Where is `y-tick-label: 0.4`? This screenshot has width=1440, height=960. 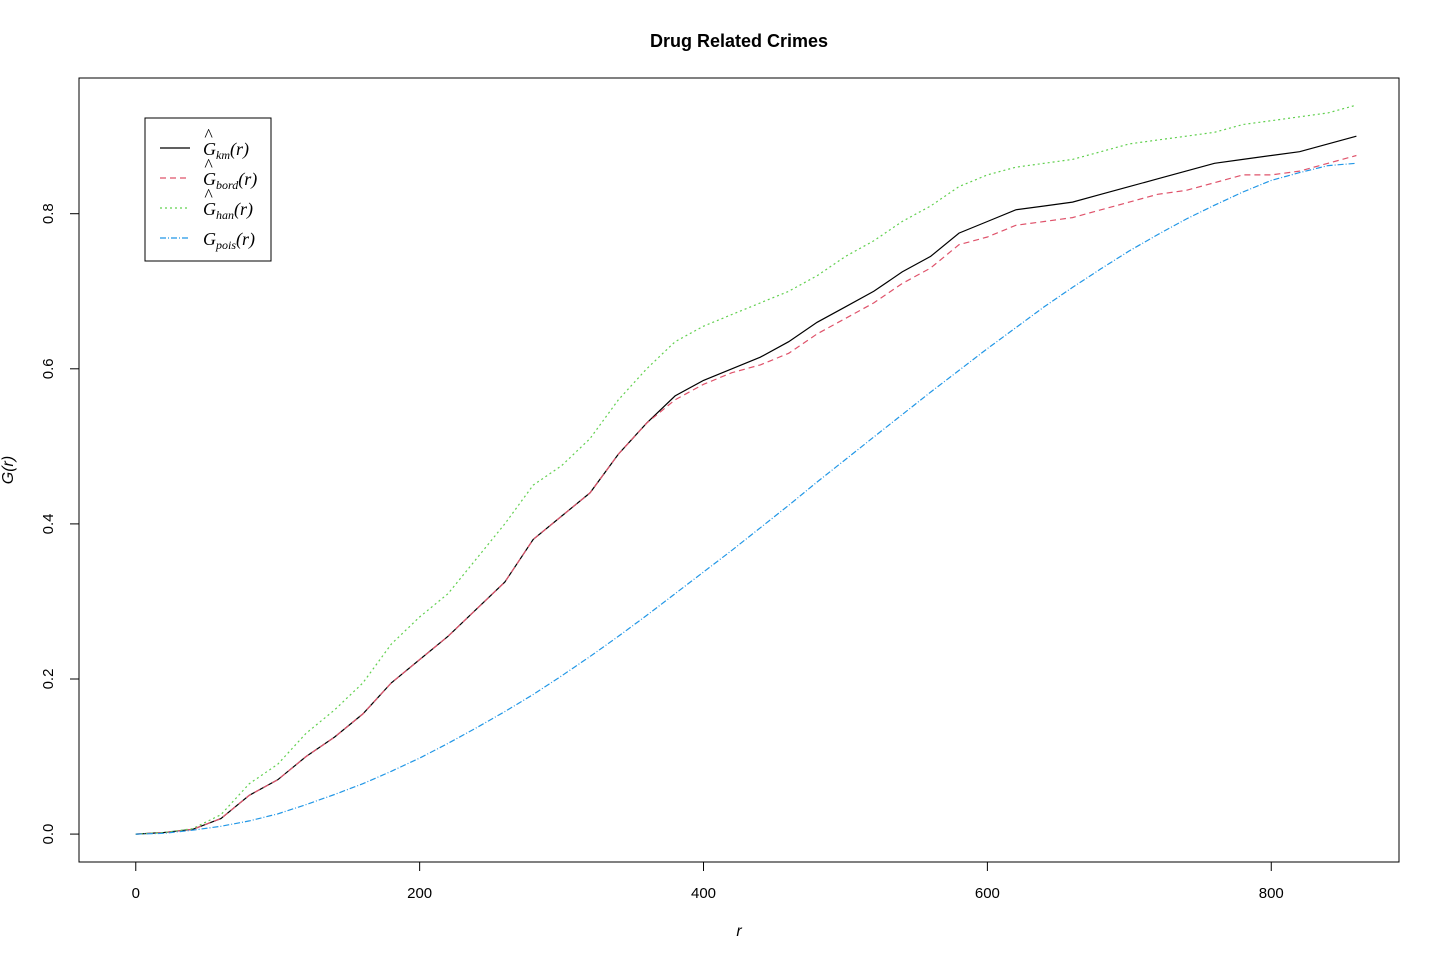
y-tick-label: 0.4 is located at coordinates (48, 523).